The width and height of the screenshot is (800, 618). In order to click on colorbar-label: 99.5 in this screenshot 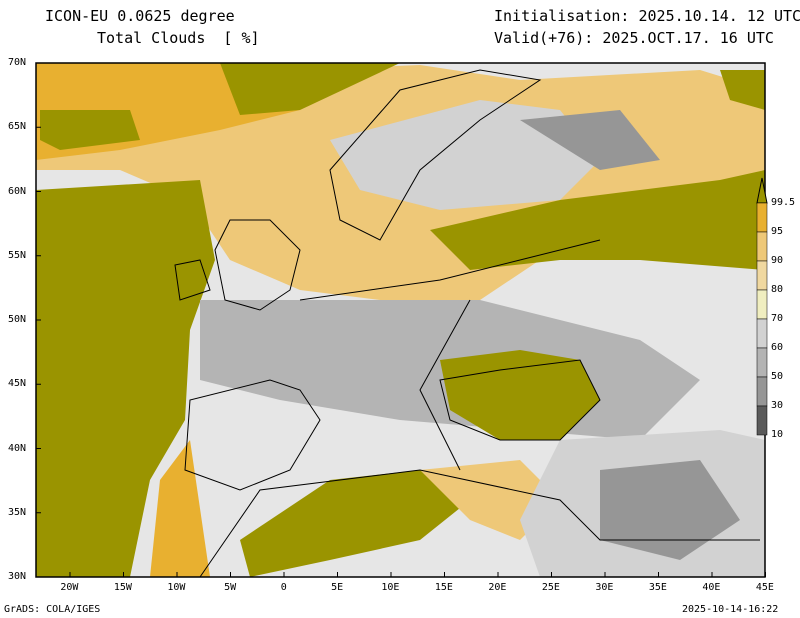, I will do `click(783, 202)`.